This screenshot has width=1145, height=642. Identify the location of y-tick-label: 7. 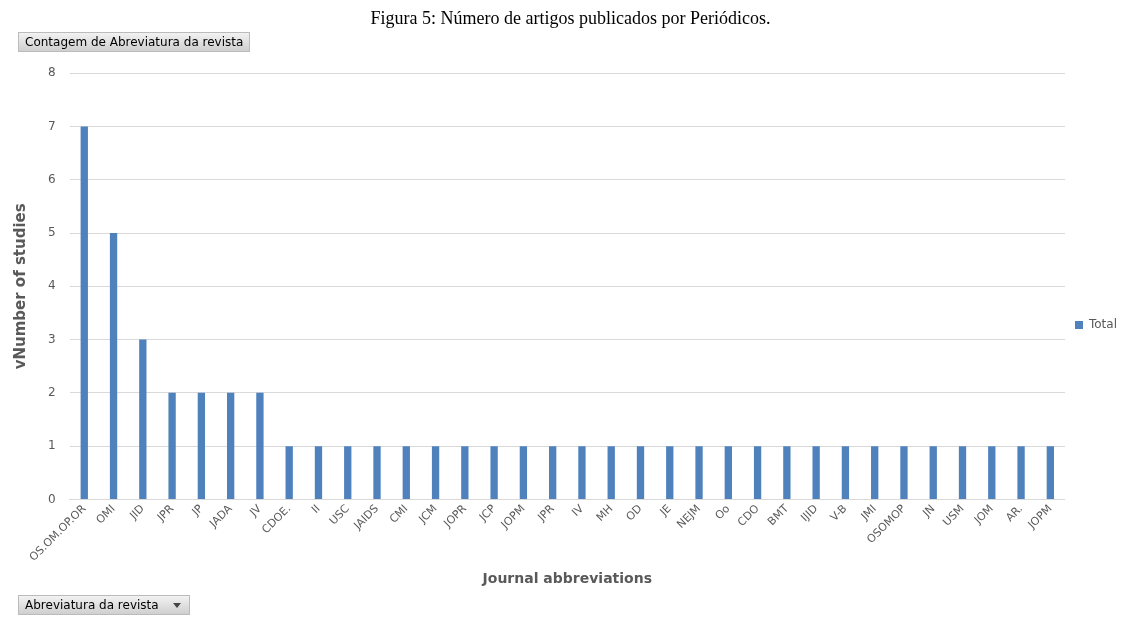
(51, 125).